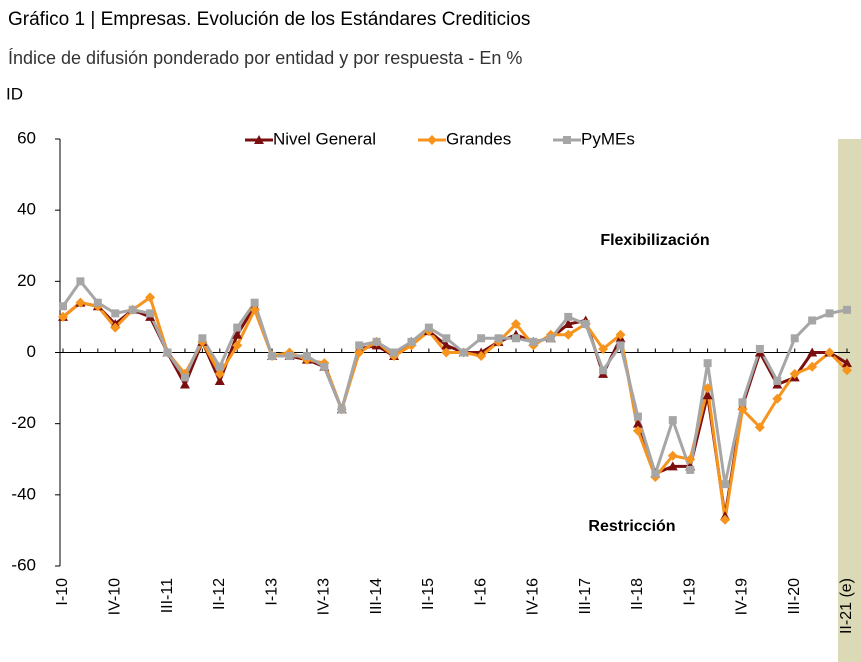  What do you see at coordinates (631, 526) in the screenshot?
I see `annotation: Restricción` at bounding box center [631, 526].